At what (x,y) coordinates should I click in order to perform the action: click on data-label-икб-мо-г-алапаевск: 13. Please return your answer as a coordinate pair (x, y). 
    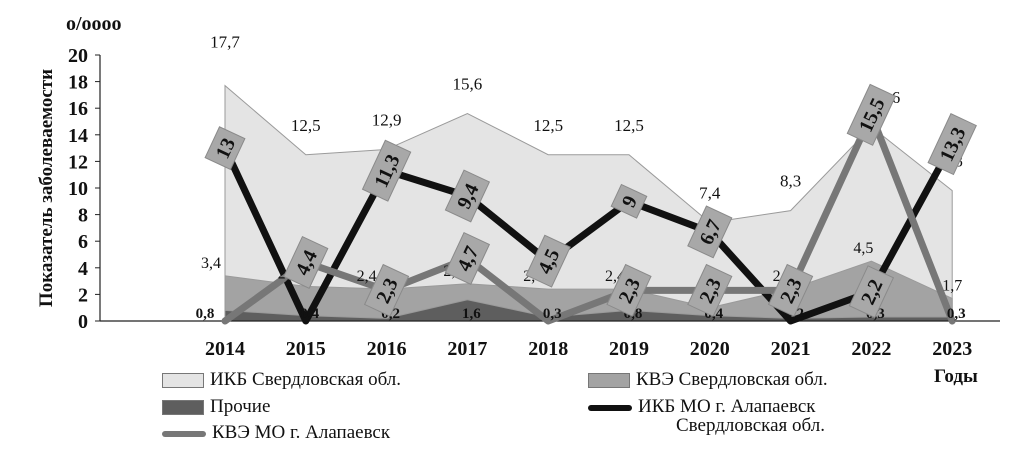
    Looking at the image, I should click on (225, 148).